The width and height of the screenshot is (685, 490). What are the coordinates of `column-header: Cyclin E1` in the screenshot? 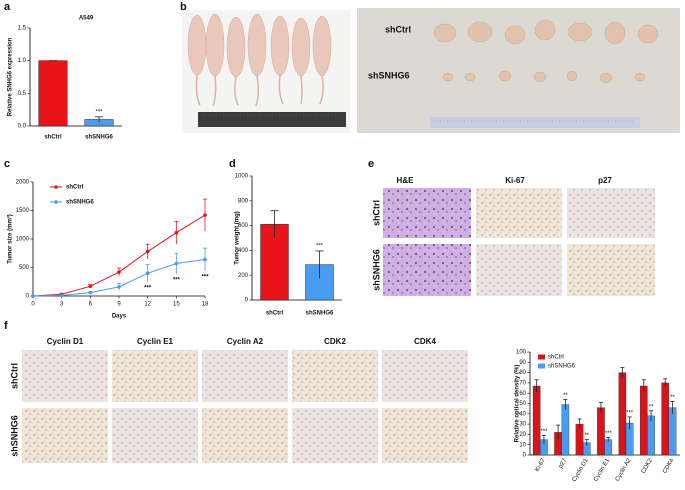 It's located at (155, 341).